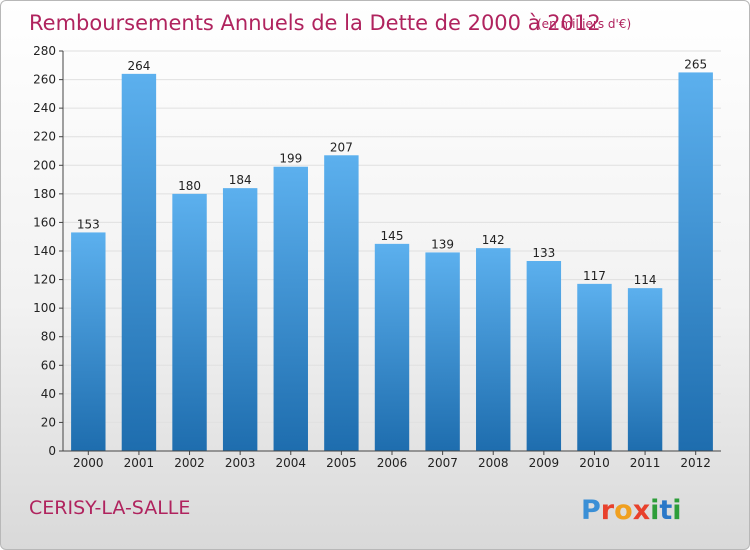  What do you see at coordinates (641, 510) in the screenshot?
I see `logo-letter: x` at bounding box center [641, 510].